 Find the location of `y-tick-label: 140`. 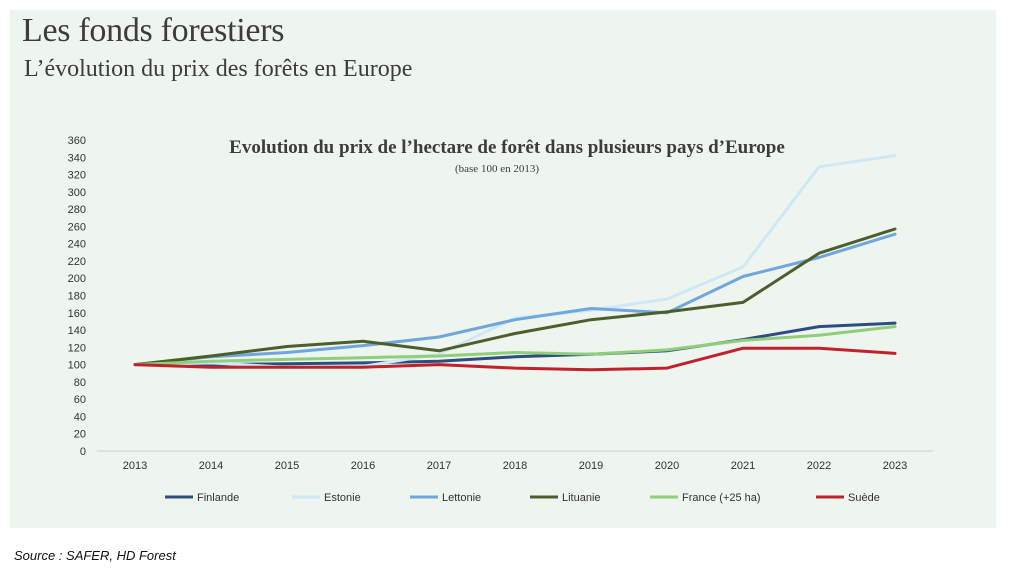

y-tick-label: 140 is located at coordinates (77, 331).